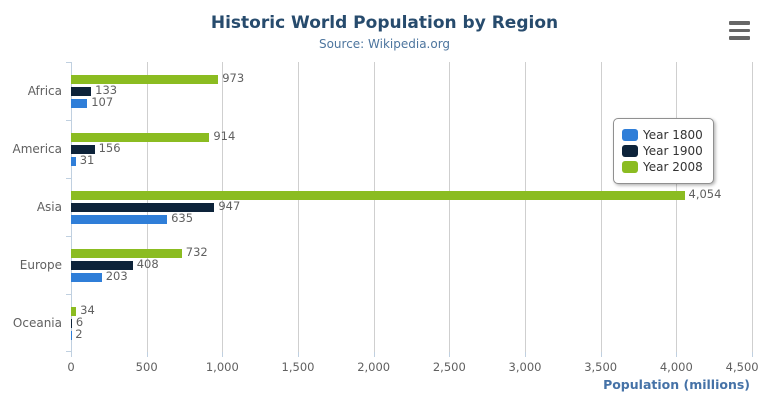 The width and height of the screenshot is (769, 416). I want to click on bar-line: 635, so click(411, 218).